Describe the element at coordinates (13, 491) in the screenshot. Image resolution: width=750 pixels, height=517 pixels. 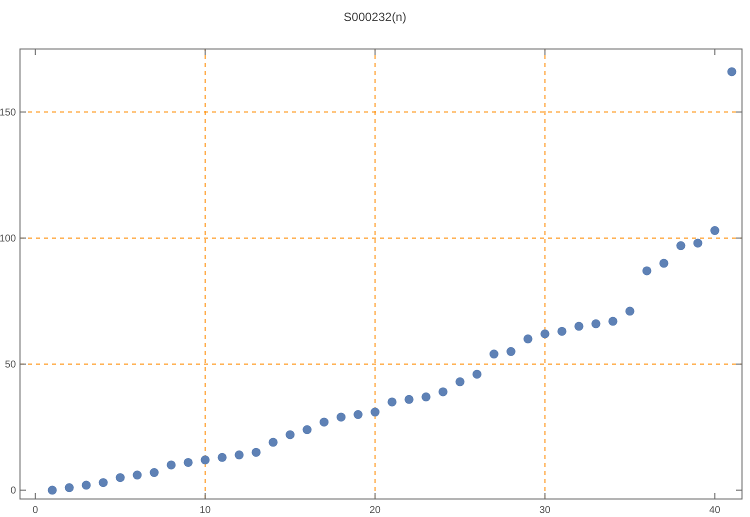
I see `y-tick-label: 0` at that location.